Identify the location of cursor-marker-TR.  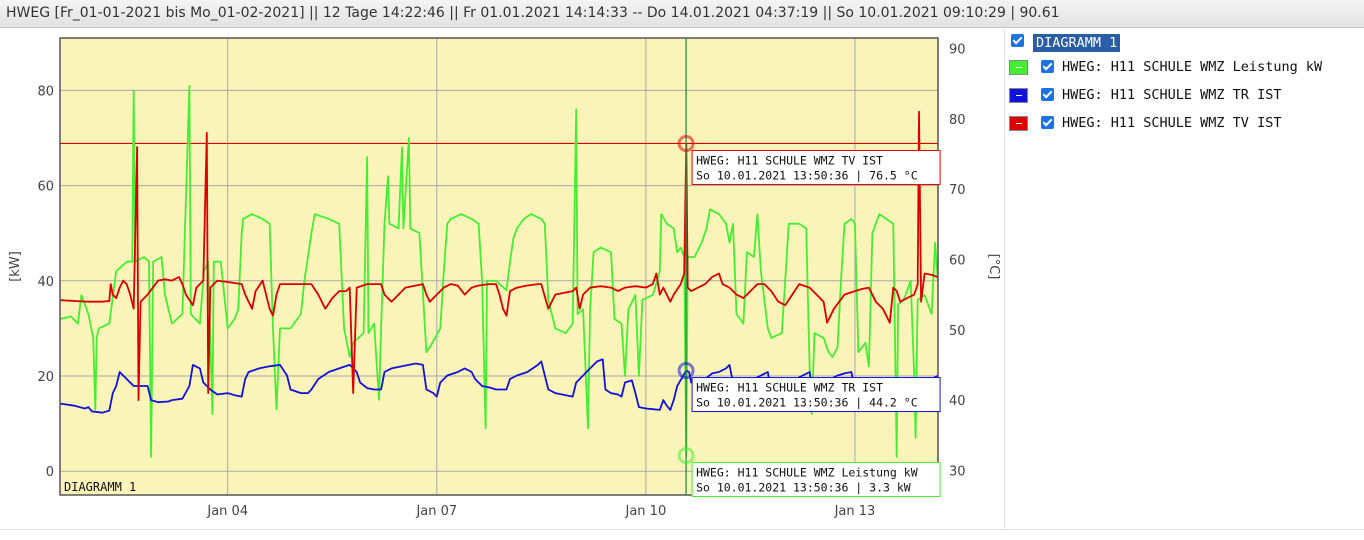
(686, 371).